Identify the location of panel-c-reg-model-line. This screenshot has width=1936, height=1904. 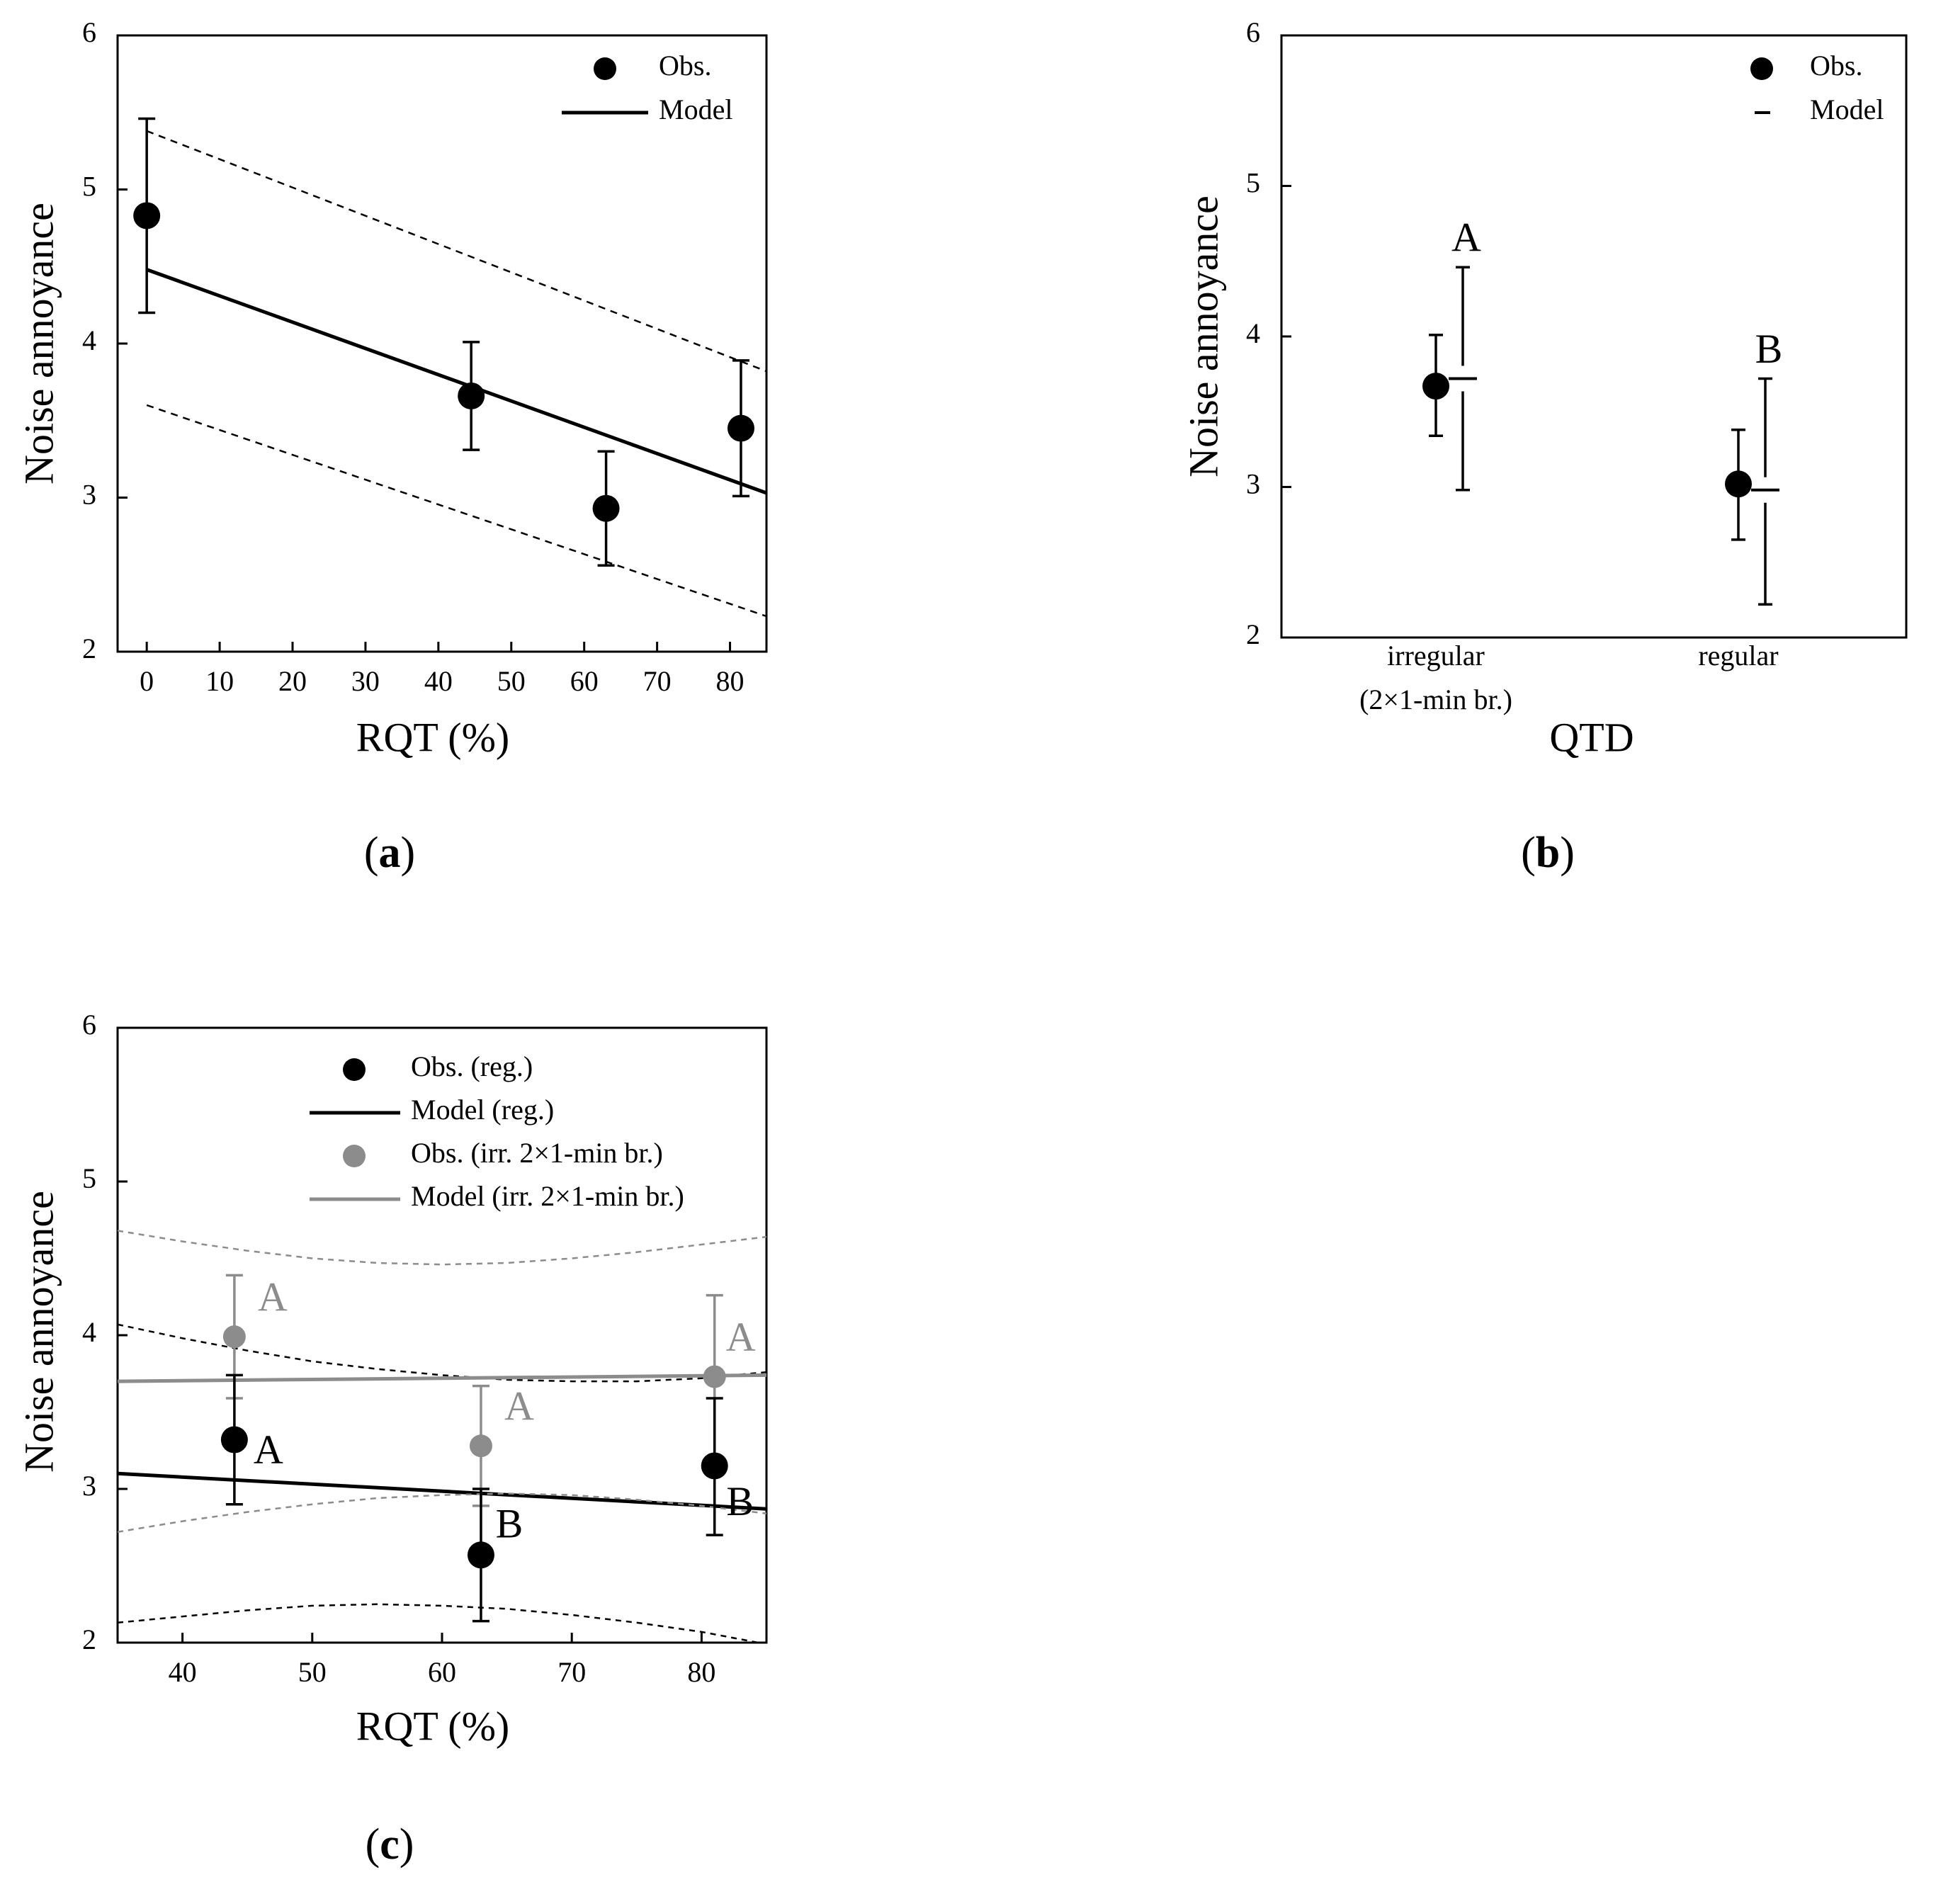
(442, 1491).